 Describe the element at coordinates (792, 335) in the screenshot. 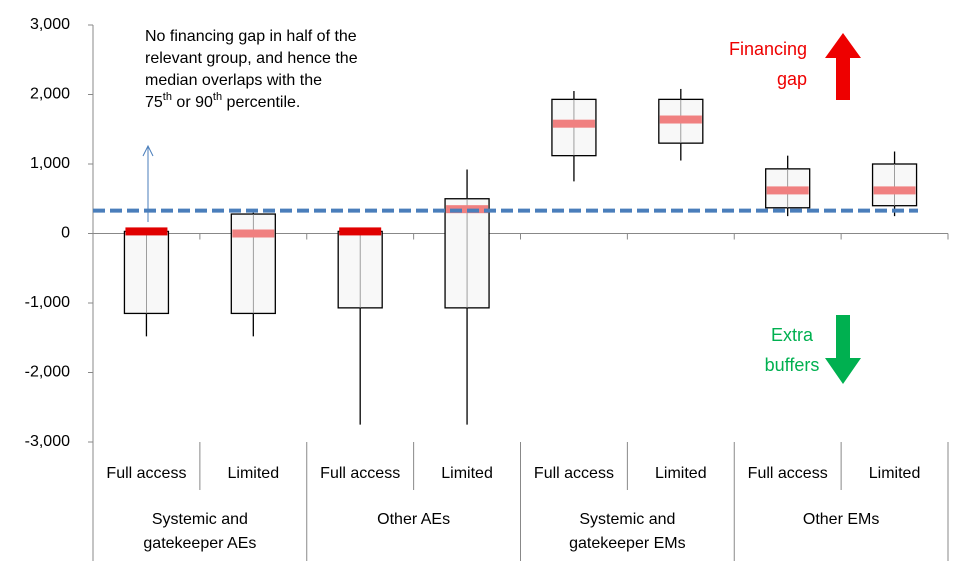

I see `buffer-label: Extra` at that location.